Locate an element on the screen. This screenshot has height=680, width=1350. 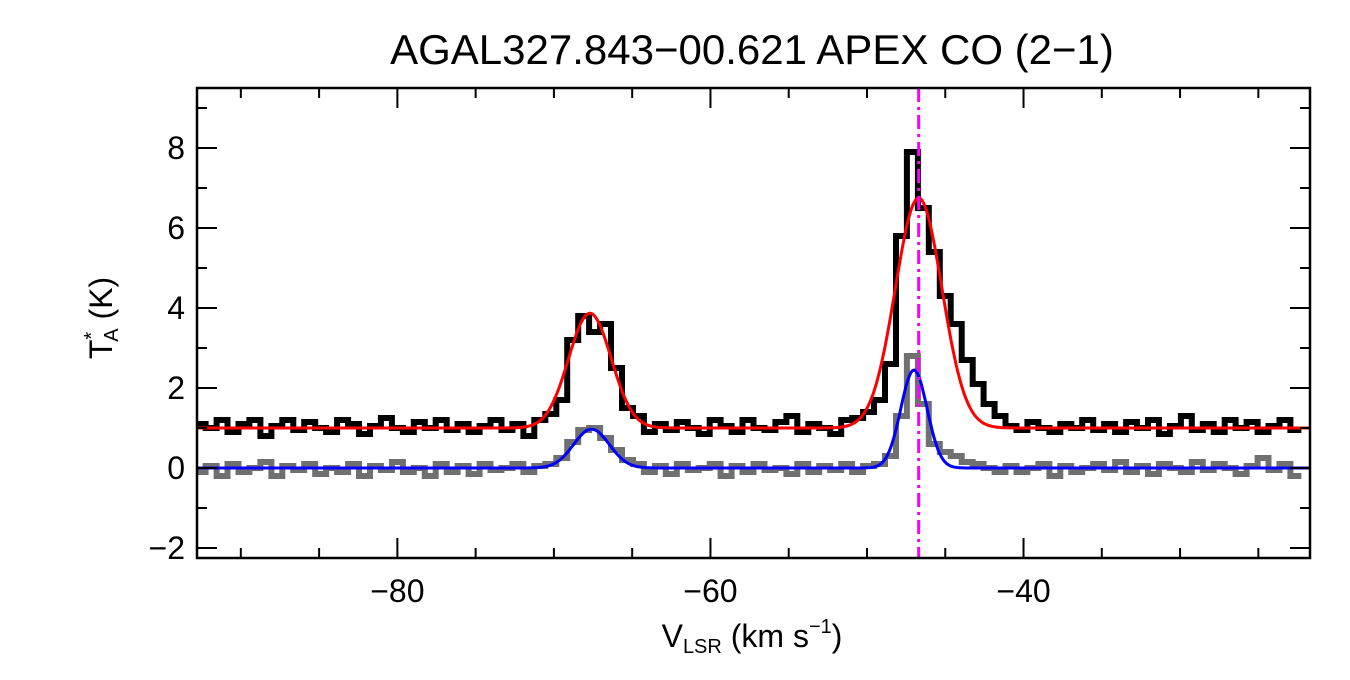
y-tick-label: 6 is located at coordinates (176, 228).